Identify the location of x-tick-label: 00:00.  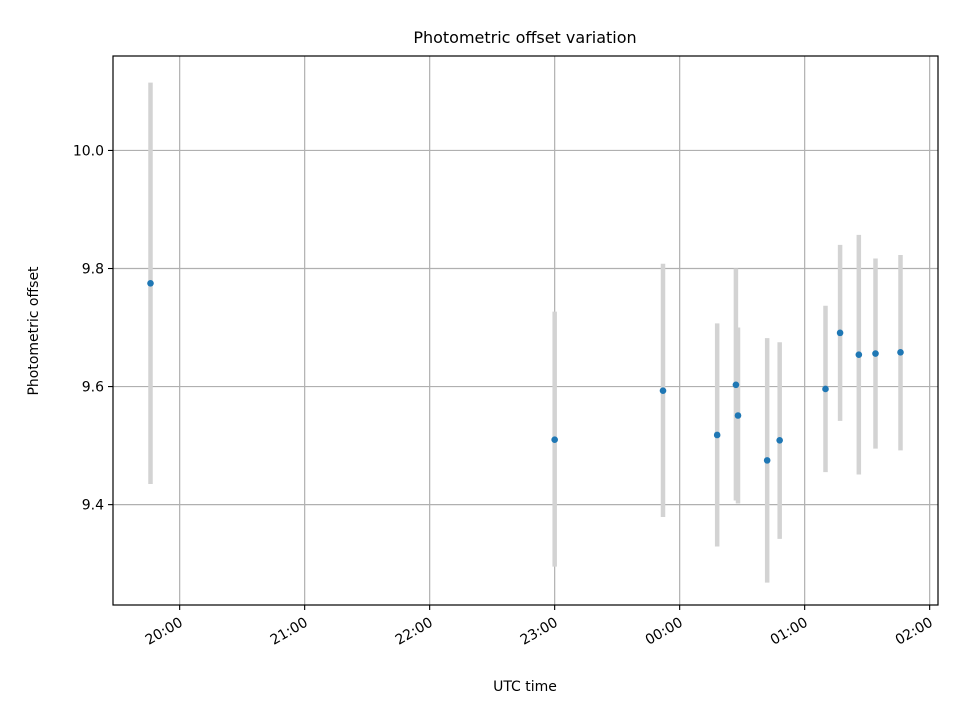
(664, 632).